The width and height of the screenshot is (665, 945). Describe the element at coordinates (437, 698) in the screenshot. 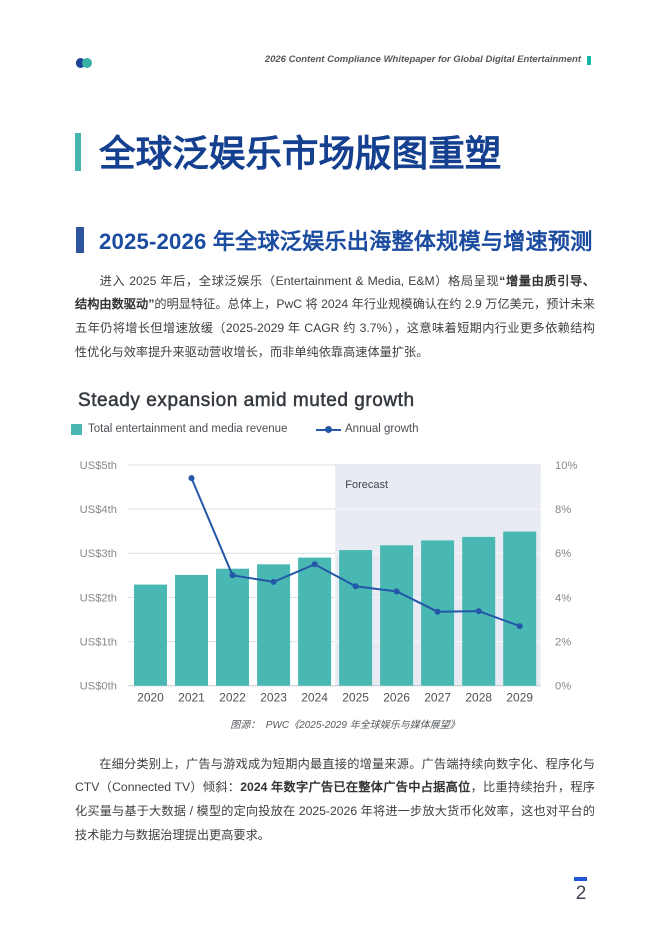

I see `svg-text: 2027` at that location.